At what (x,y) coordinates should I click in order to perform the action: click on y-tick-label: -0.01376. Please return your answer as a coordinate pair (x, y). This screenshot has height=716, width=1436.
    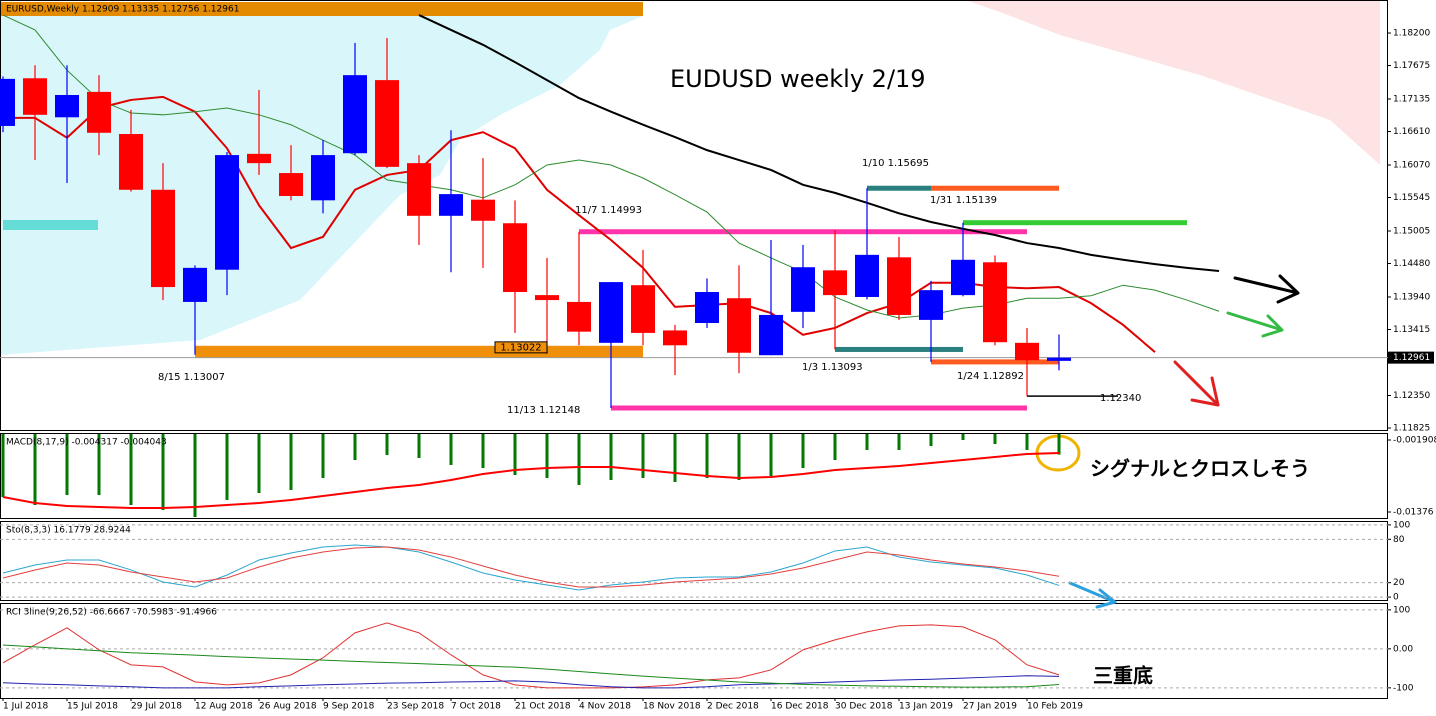
    Looking at the image, I should click on (1413, 512).